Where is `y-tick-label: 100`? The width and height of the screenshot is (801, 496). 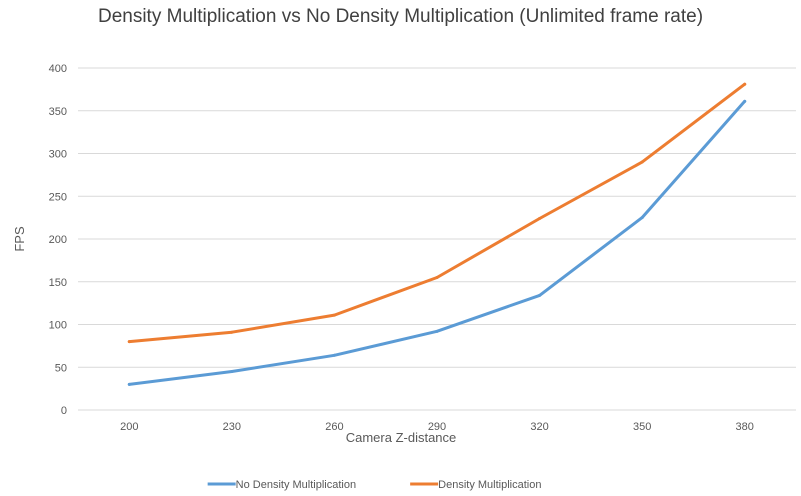
y-tick-label: 100 is located at coordinates (58, 326).